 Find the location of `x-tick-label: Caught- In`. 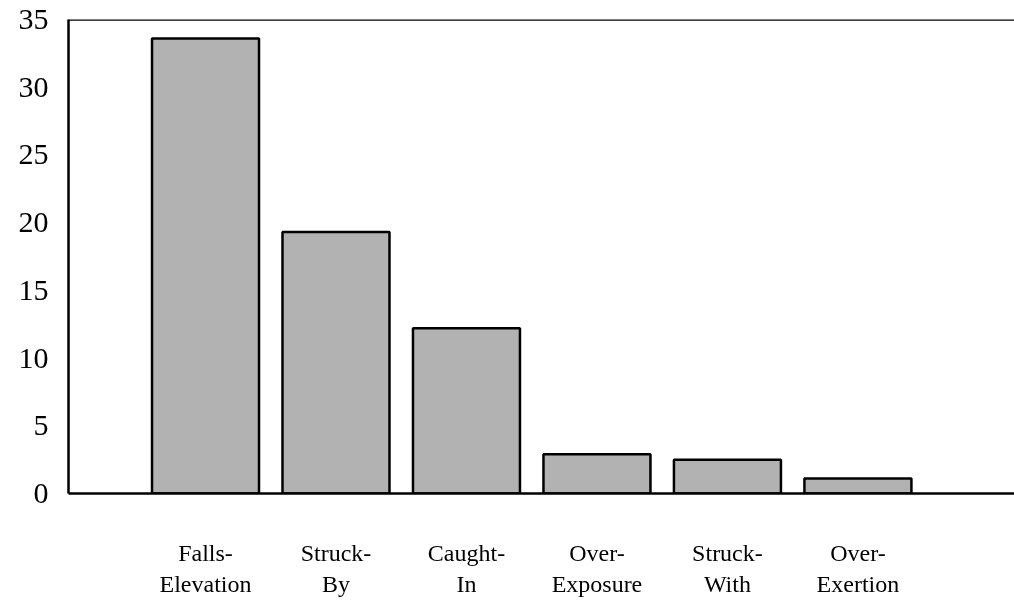

x-tick-label: Caught- In is located at coordinates (466, 568).